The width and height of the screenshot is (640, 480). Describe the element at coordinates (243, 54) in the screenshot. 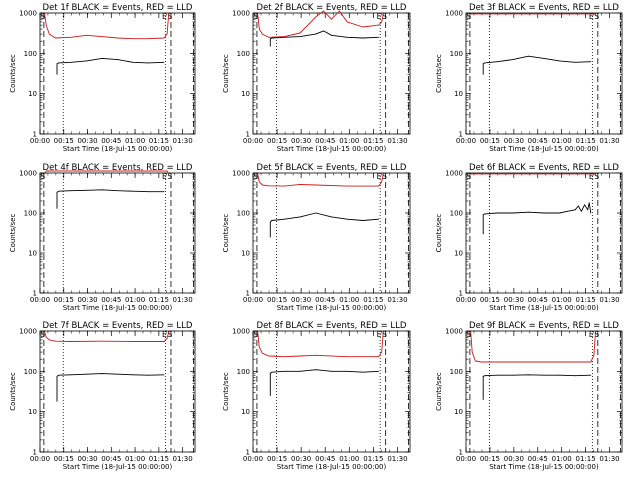

I see `y-tick-label: 100` at that location.